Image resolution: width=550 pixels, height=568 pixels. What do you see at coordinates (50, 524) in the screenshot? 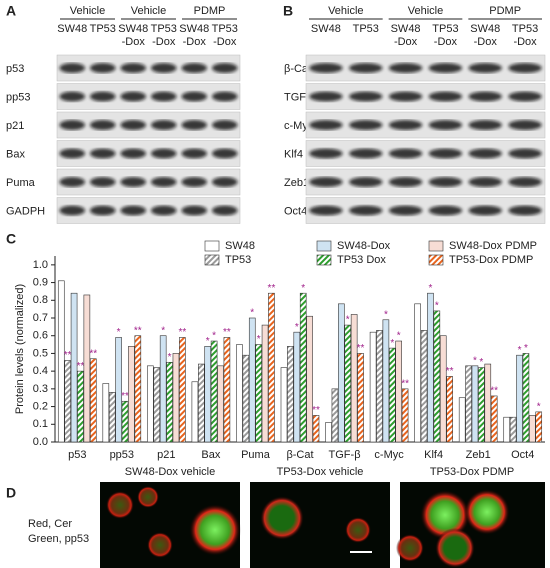
I see `stain-label: Red, Cer` at bounding box center [50, 524].